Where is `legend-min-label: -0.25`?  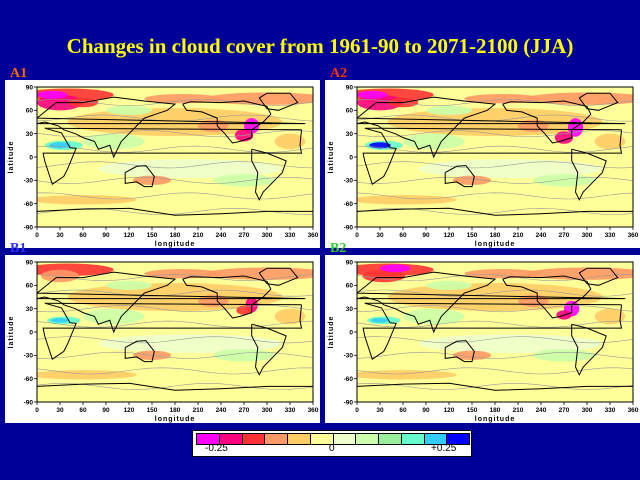 legend-min-label: -0.25 is located at coordinates (216, 448).